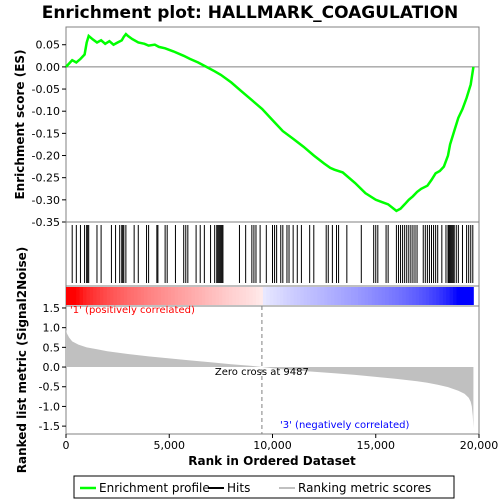  Describe the element at coordinates (364, 488) in the screenshot. I see `legend-metric-label: Ranking metric scores` at that location.